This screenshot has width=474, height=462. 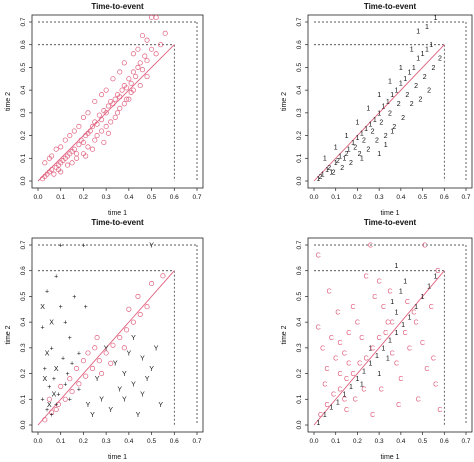 I want to click on y-tick-label: 0.2, so click(x=23, y=373).